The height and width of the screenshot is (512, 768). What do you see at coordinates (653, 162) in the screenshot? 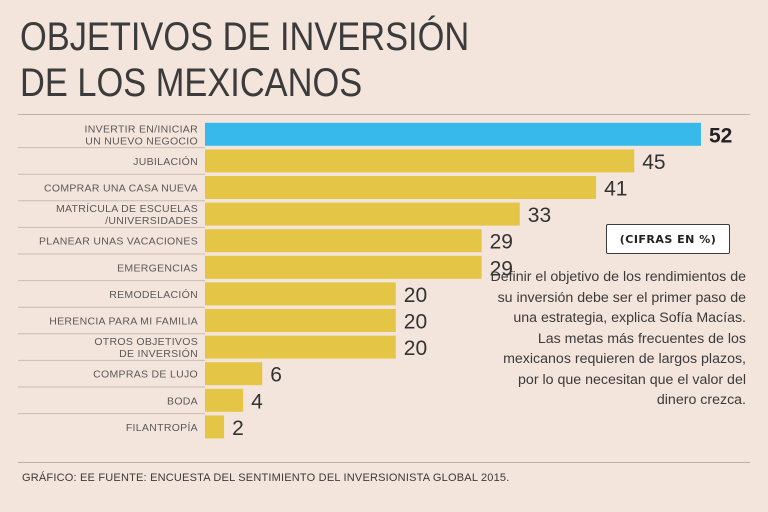
I see `value-label: 45` at bounding box center [653, 162].